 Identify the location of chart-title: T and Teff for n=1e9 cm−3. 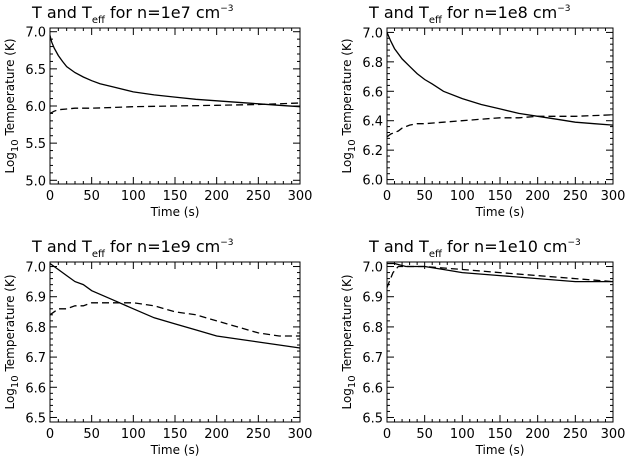
(132, 248).